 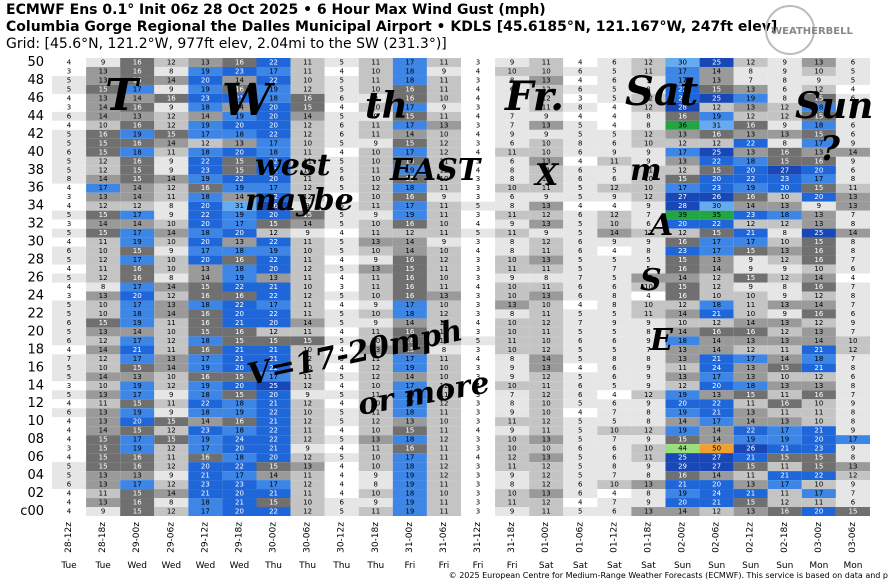 What do you see at coordinates (273, 170) in the screenshot?
I see `cell-label: 21` at bounding box center [273, 170].